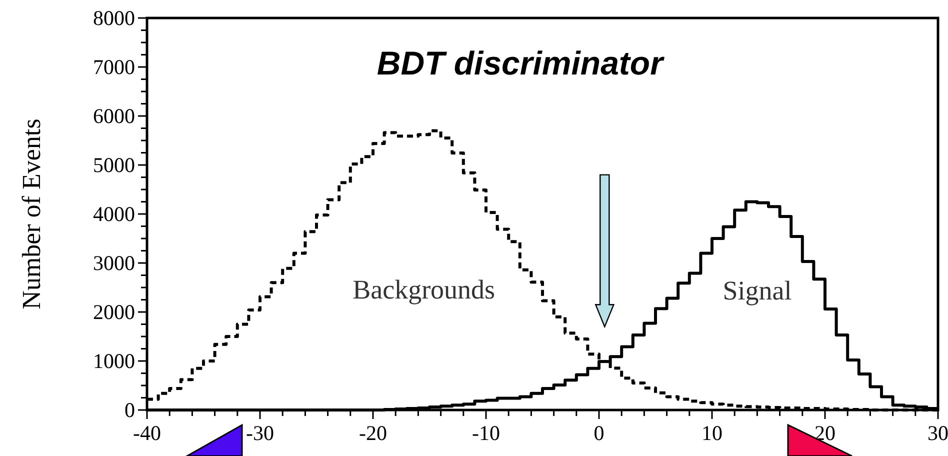  Describe the element at coordinates (260, 433) in the screenshot. I see `x-tick-label: -30` at that location.